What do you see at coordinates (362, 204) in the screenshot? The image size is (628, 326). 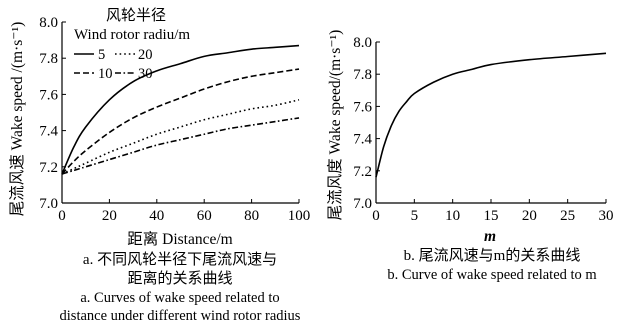 I see `panel-b-y-tick-label: 7.0` at bounding box center [362, 204].